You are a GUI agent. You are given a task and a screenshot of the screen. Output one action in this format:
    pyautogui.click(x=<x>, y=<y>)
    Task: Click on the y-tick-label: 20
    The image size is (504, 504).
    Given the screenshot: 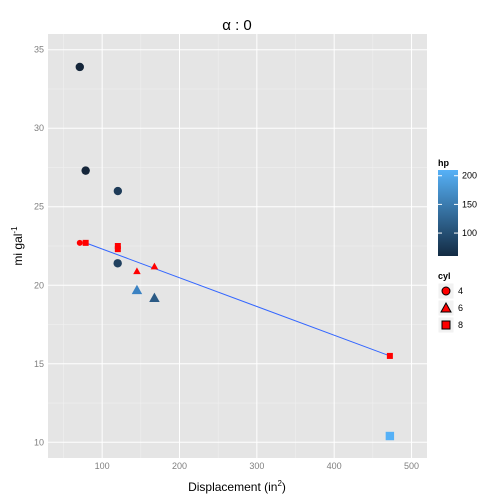 What is the action you would take?
    pyautogui.click(x=39, y=285)
    